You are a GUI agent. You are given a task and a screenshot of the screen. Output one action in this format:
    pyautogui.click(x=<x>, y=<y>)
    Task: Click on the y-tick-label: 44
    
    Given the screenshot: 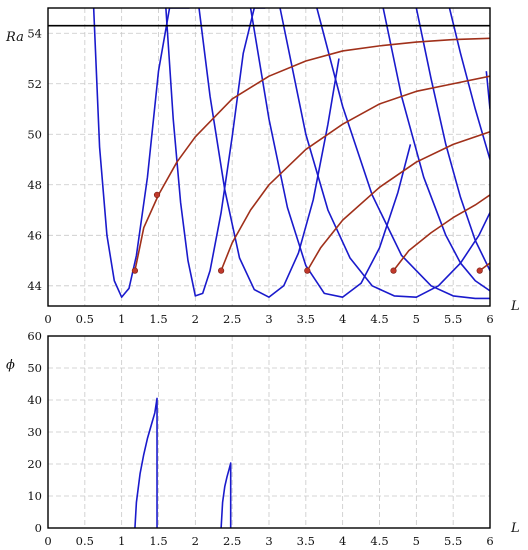 What is the action you would take?
    pyautogui.click(x=34, y=286)
    